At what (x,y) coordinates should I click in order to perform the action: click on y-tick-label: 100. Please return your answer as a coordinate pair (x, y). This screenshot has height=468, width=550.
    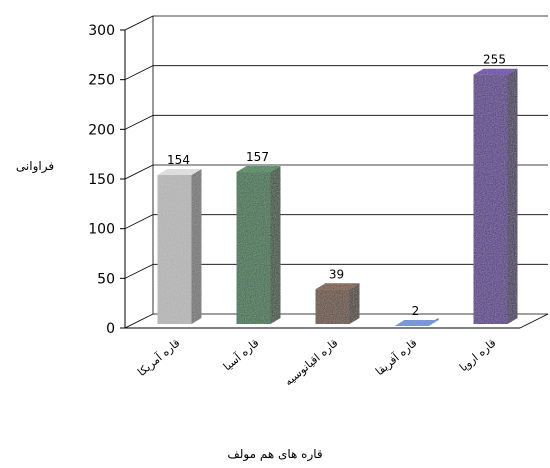
    Looking at the image, I should click on (101, 230).